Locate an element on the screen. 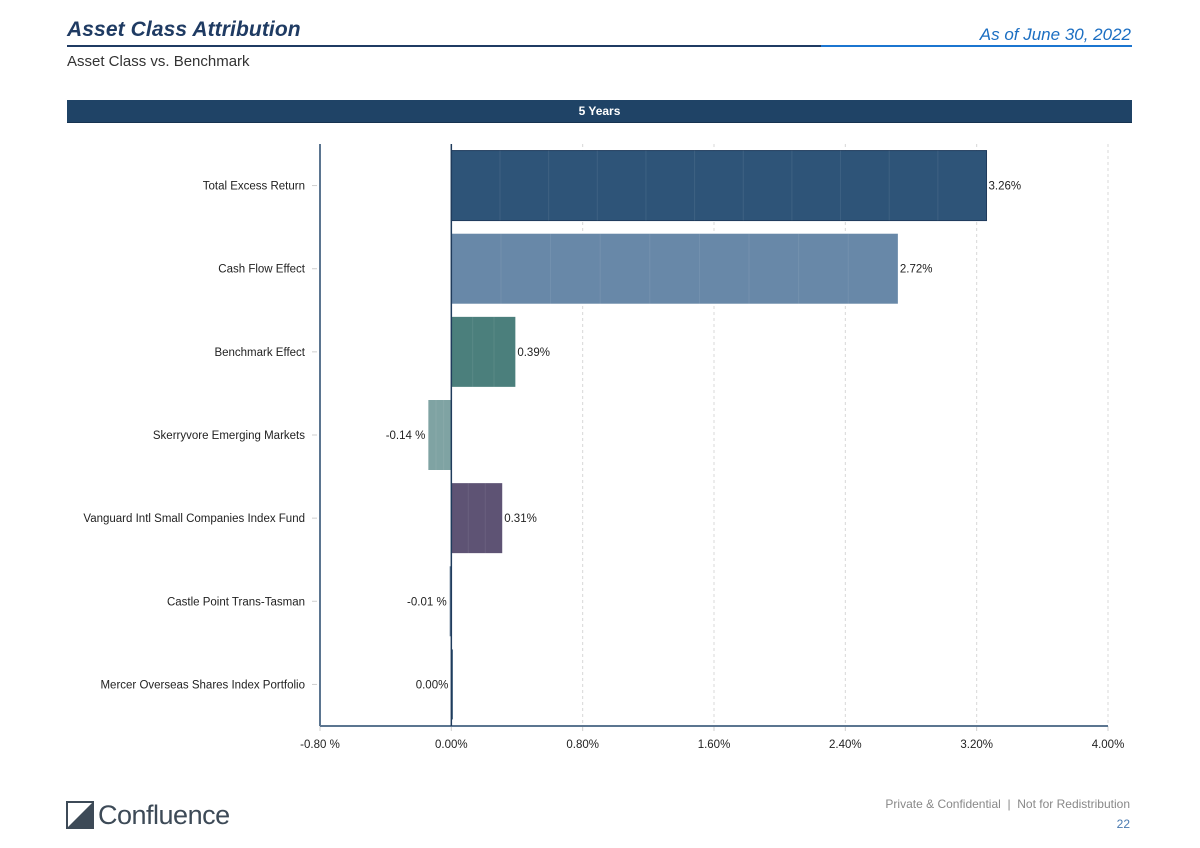  title-rule-accent is located at coordinates (976, 46).